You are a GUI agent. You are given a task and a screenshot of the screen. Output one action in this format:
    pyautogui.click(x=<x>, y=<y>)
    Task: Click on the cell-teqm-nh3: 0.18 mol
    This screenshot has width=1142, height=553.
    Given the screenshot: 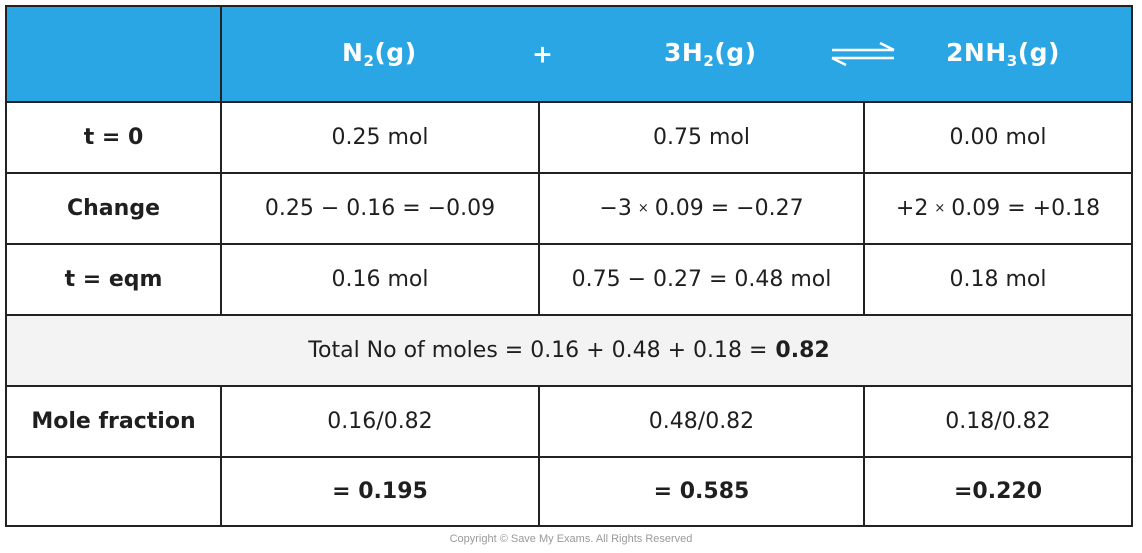 What is the action you would take?
    pyautogui.click(x=998, y=280)
    